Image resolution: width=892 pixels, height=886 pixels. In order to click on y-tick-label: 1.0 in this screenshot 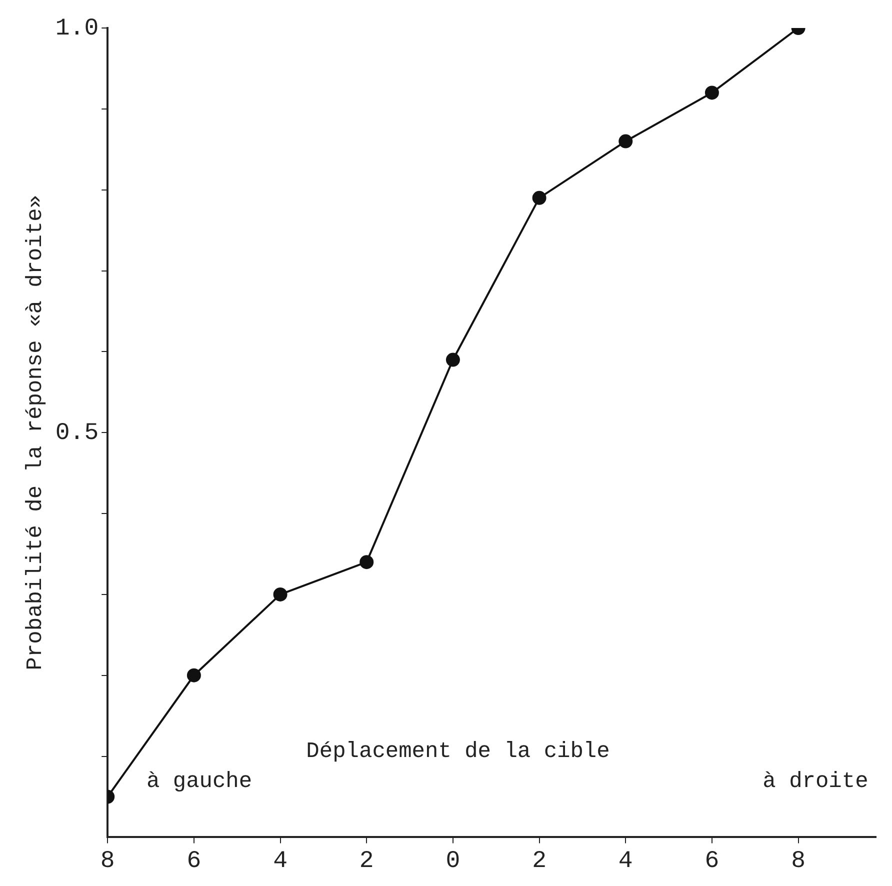, I will do `click(77, 28)`.